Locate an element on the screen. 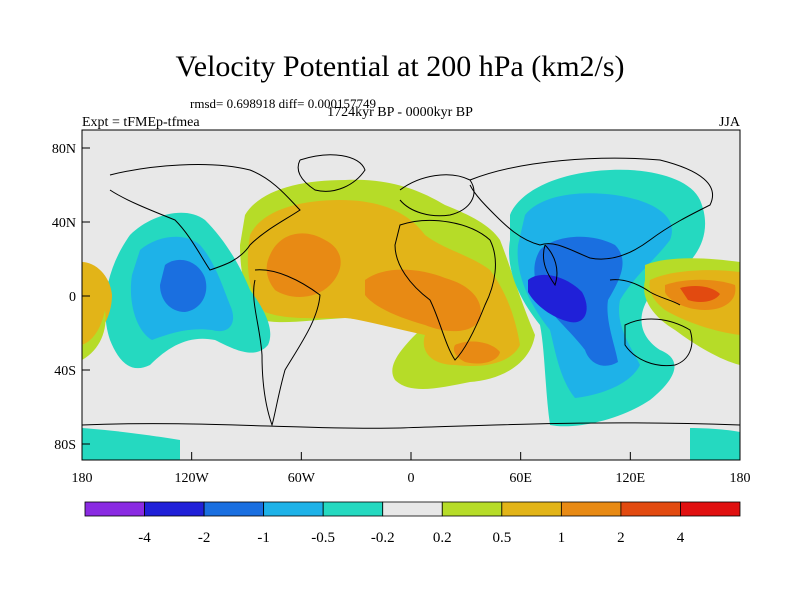 Image resolution: width=800 pixels, height=600 pixels. lon-tick-label: 60W is located at coordinates (302, 478).